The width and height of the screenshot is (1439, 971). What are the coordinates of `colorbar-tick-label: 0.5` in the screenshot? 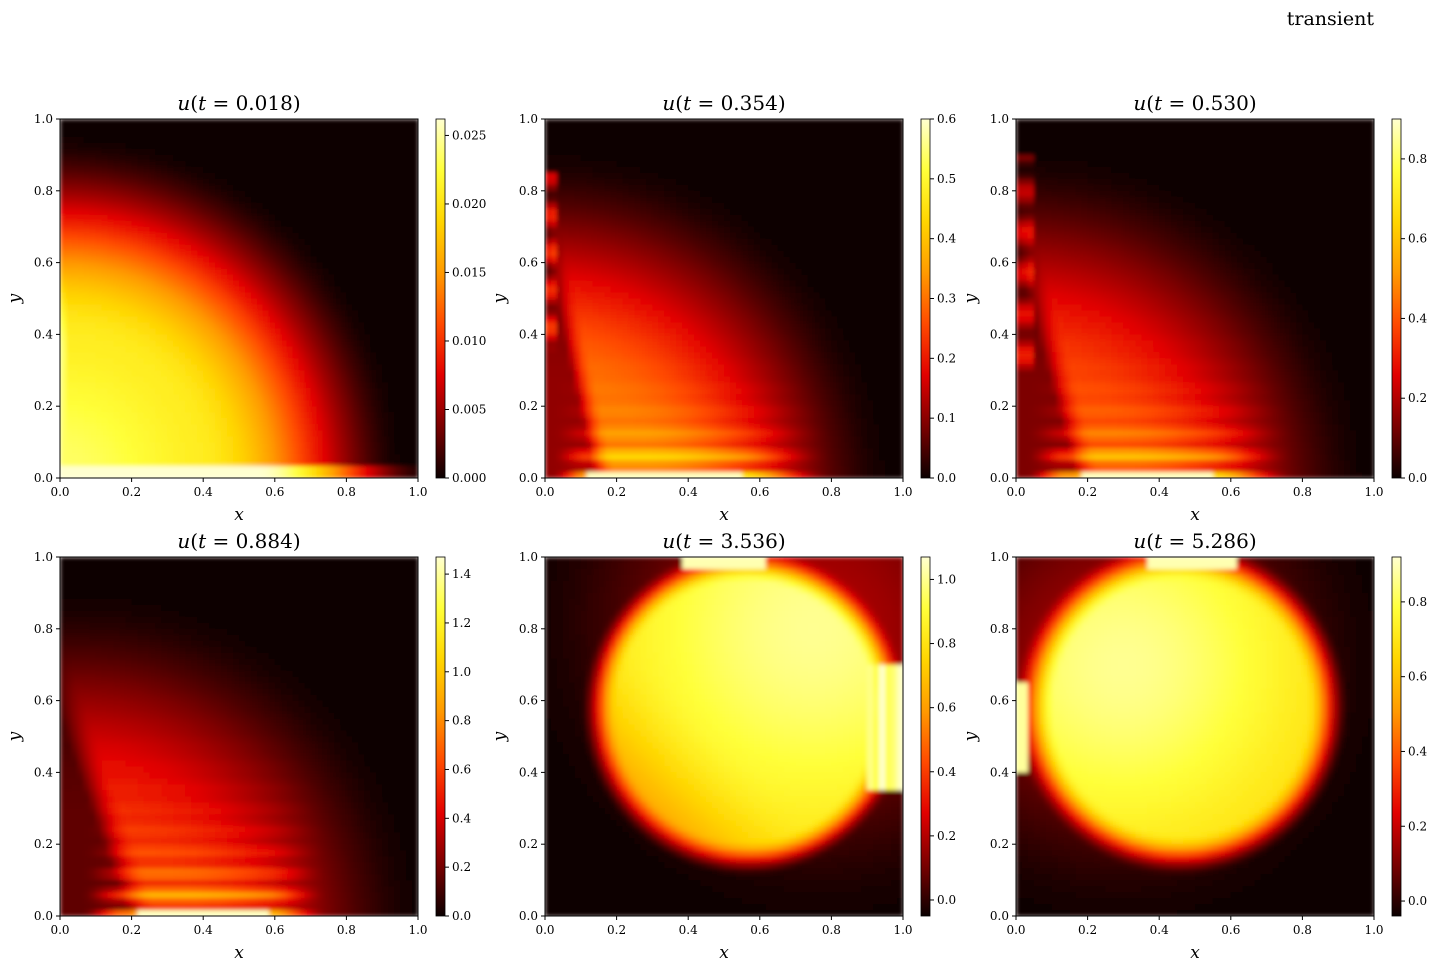 It's located at (946, 179).